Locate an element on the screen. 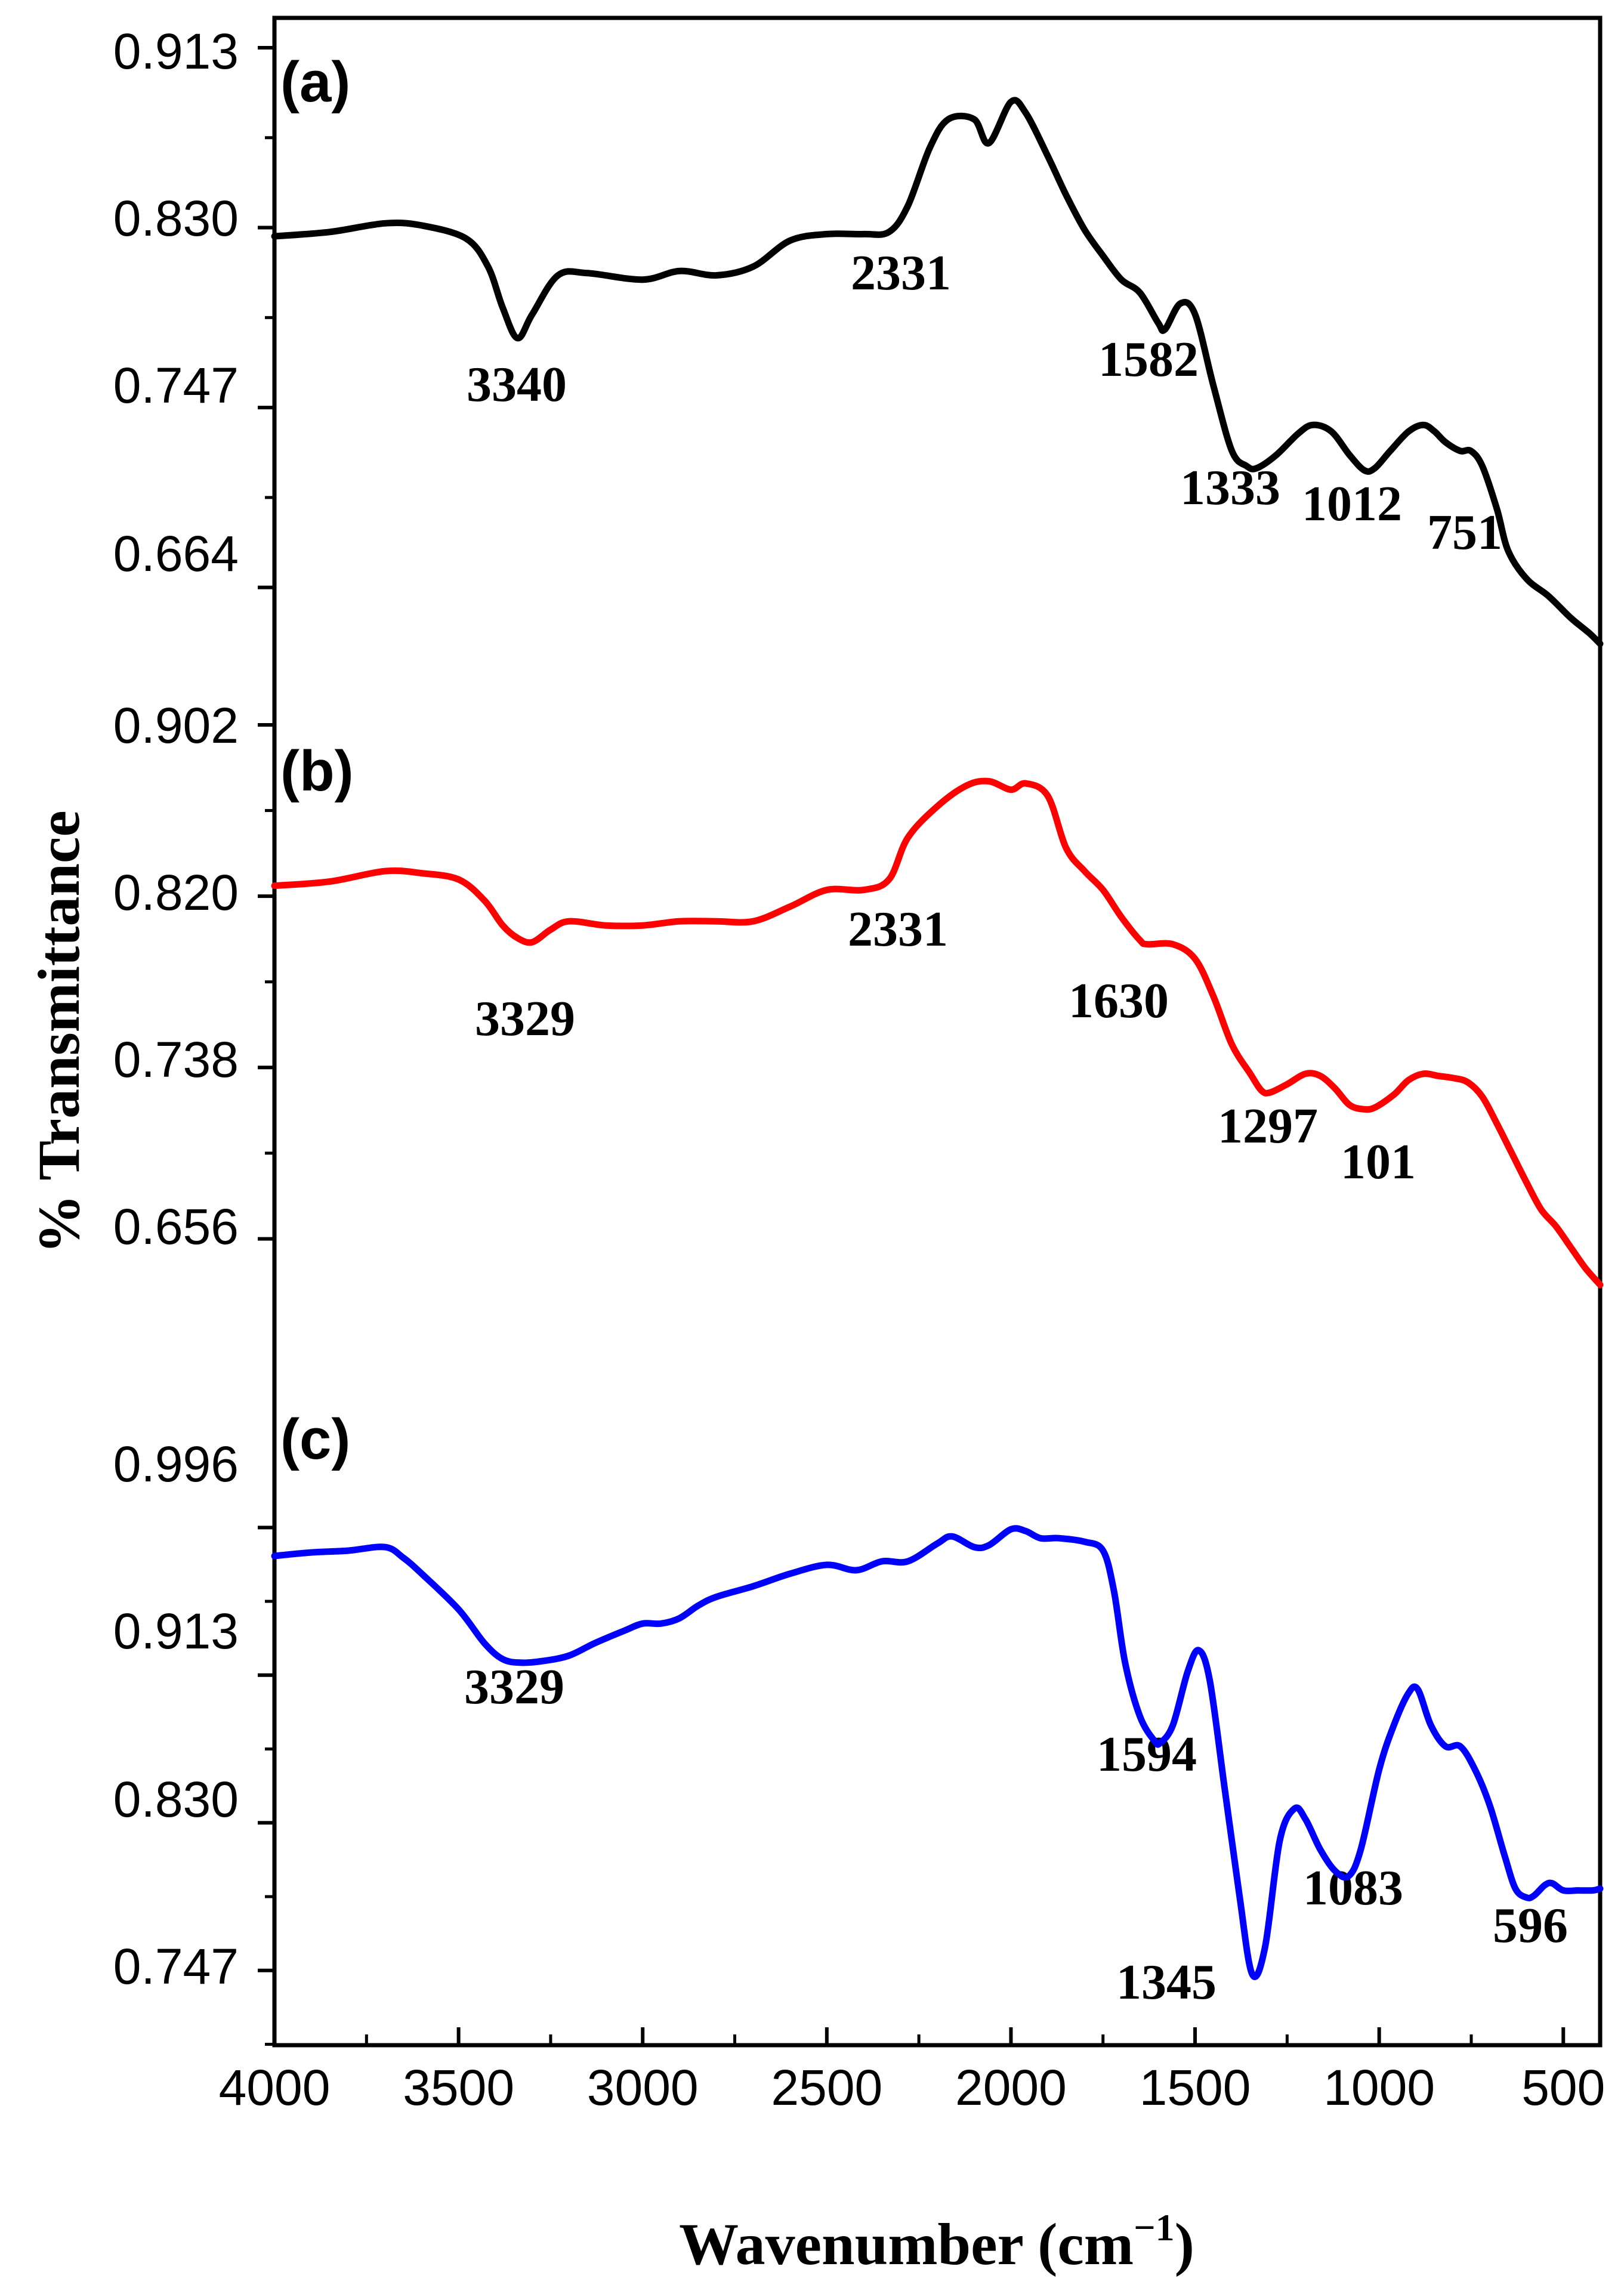  panel-b-ytick-3: 0.656 is located at coordinates (176, 1227).